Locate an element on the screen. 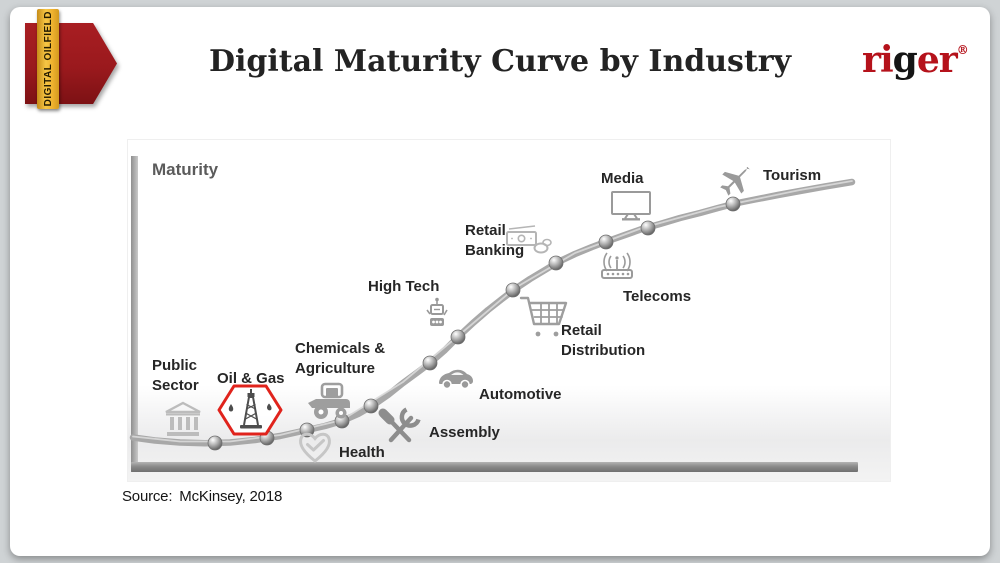 The height and width of the screenshot is (563, 1000). label-line: Distribution is located at coordinates (603, 350).